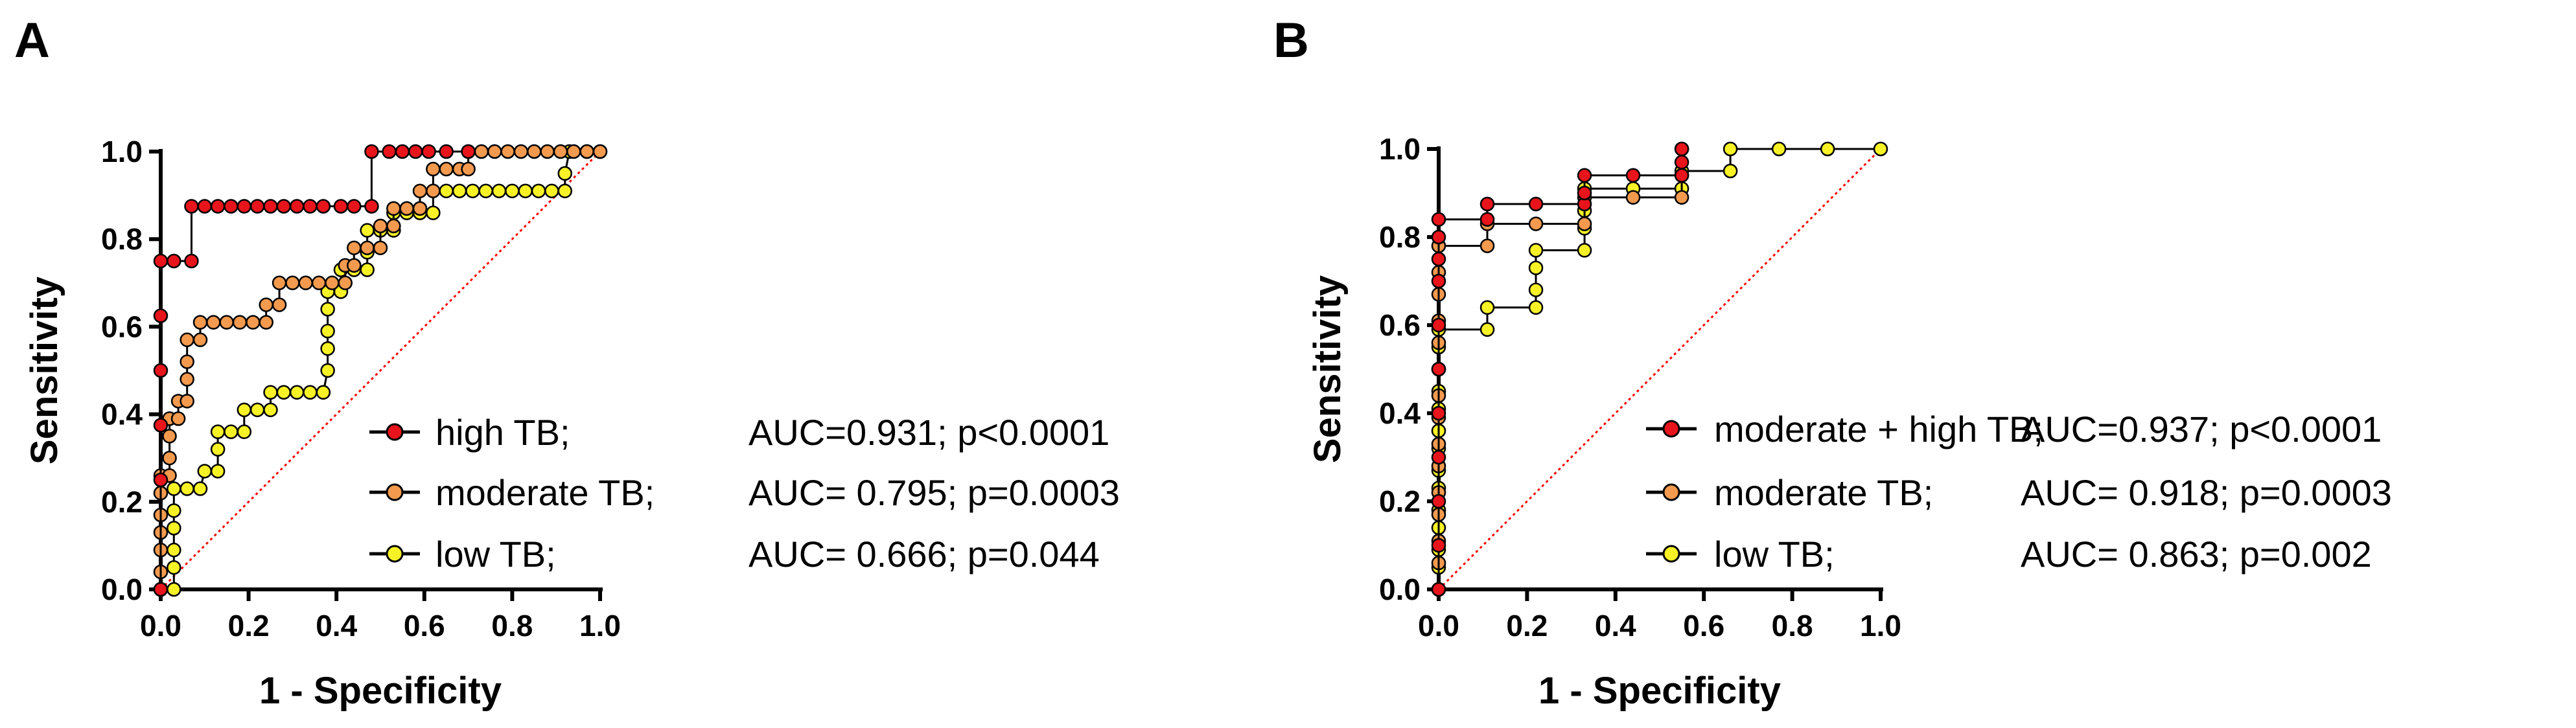  I want to click on x-tick-label: 0.0, so click(160, 626).